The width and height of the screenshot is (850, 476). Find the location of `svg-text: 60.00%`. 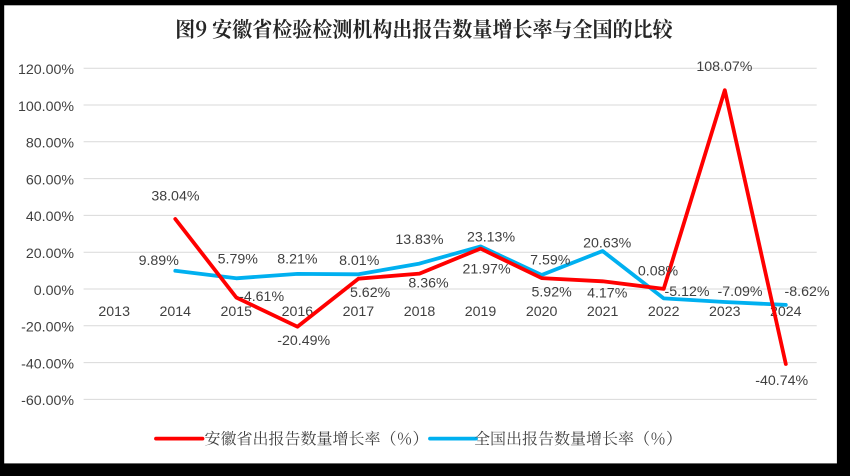

svg-text: 60.00% is located at coordinates (50, 180).